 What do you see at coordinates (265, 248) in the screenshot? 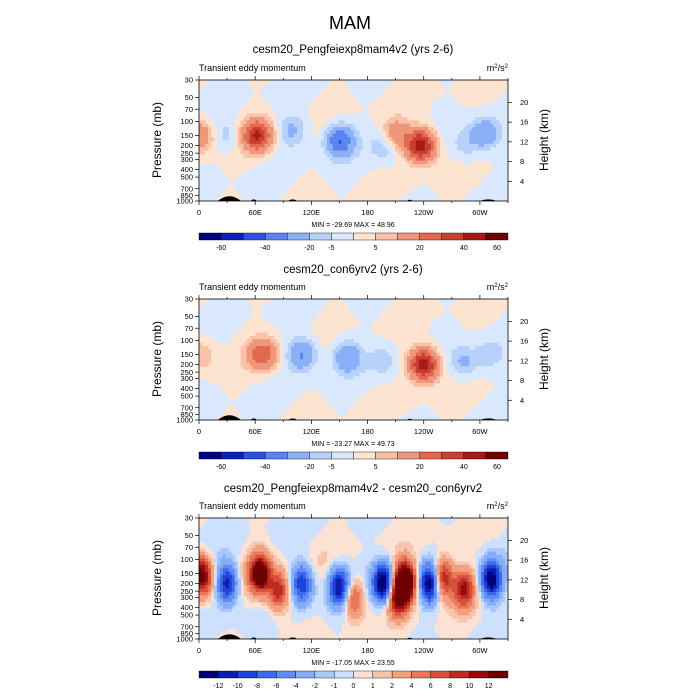
I see `panel-1-colorbar-label: -40` at bounding box center [265, 248].